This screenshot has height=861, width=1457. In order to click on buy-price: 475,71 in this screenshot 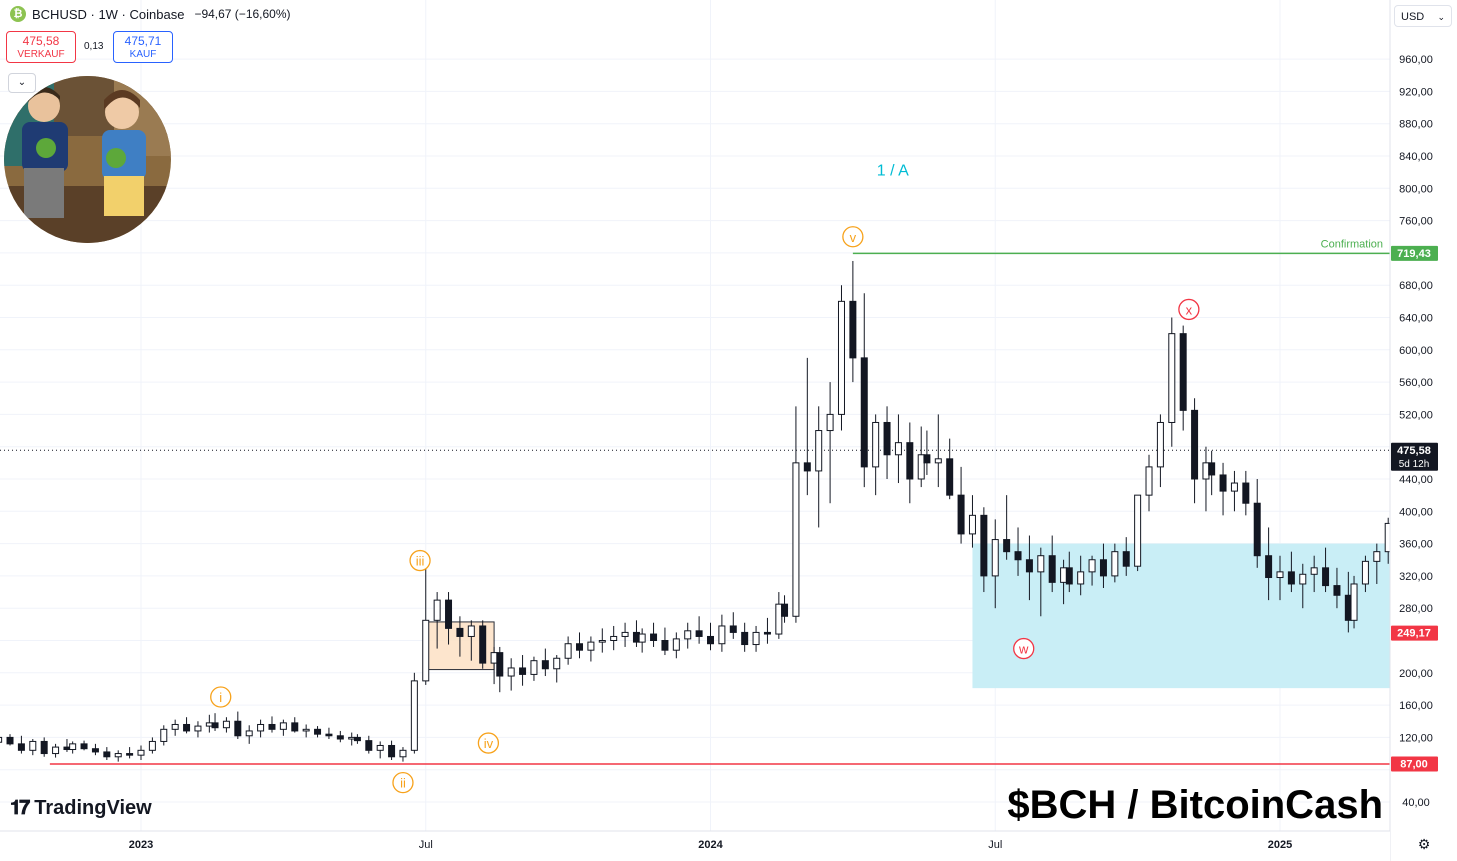, I will do `click(143, 41)`.